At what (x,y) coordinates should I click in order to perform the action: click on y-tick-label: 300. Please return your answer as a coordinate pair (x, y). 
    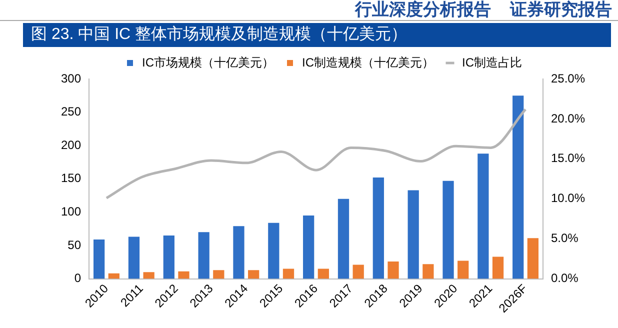
    Looking at the image, I should click on (71, 78).